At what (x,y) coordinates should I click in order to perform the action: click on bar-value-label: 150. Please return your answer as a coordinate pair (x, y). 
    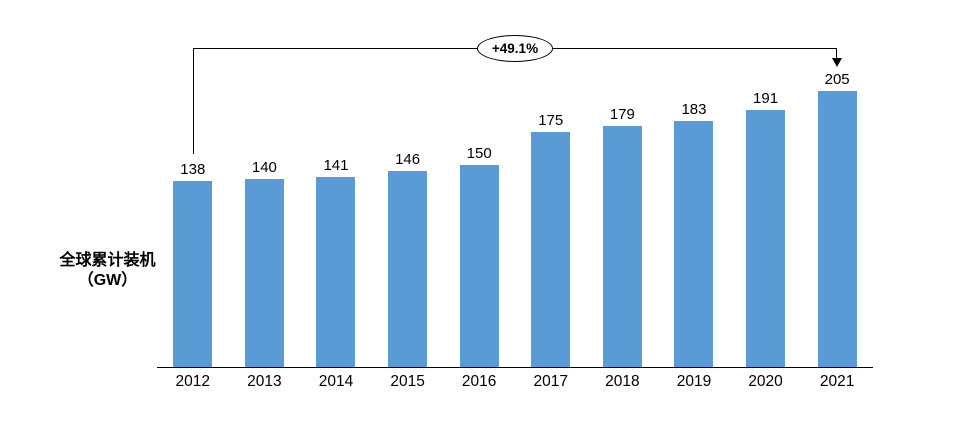
    Looking at the image, I should click on (479, 154).